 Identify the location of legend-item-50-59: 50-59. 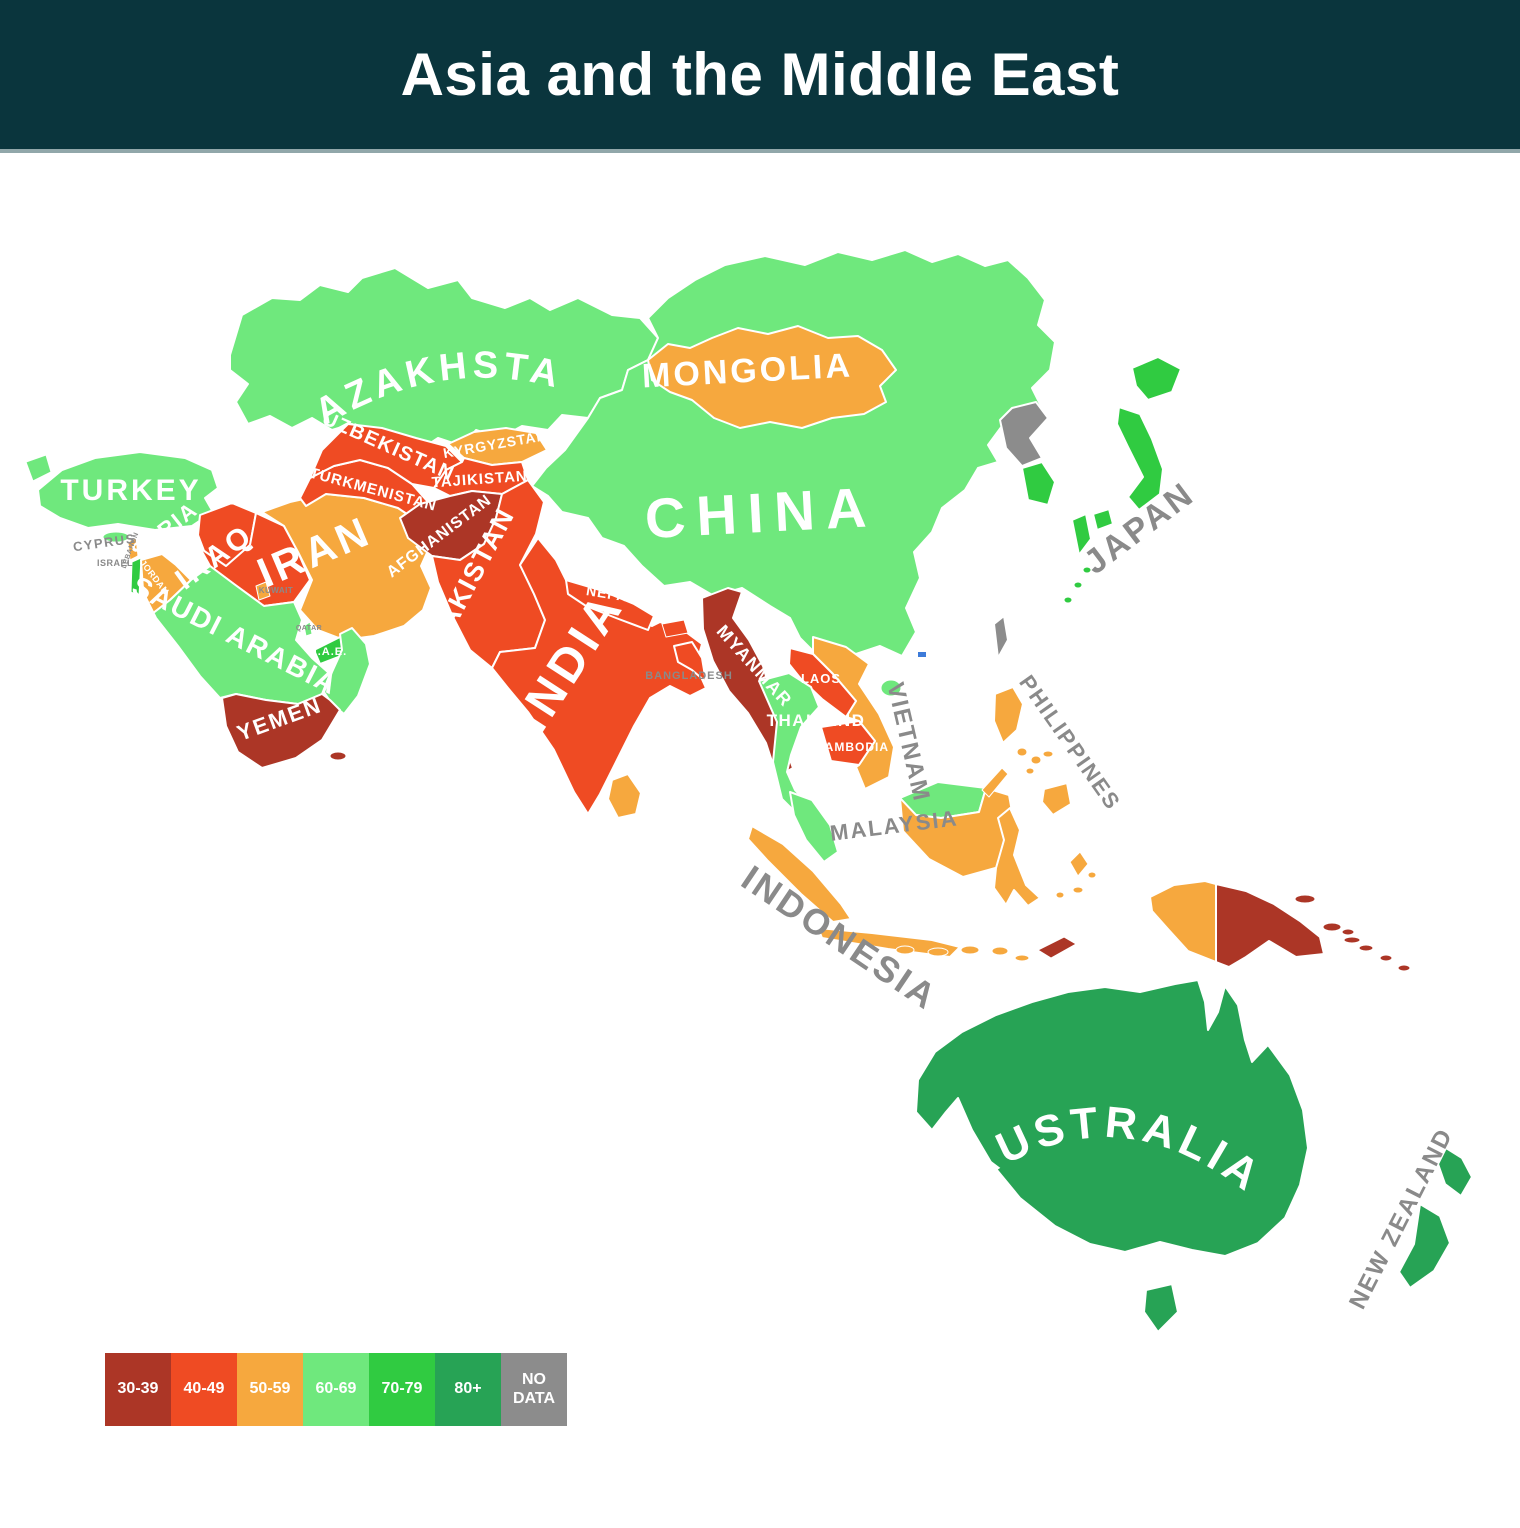
(270, 1389).